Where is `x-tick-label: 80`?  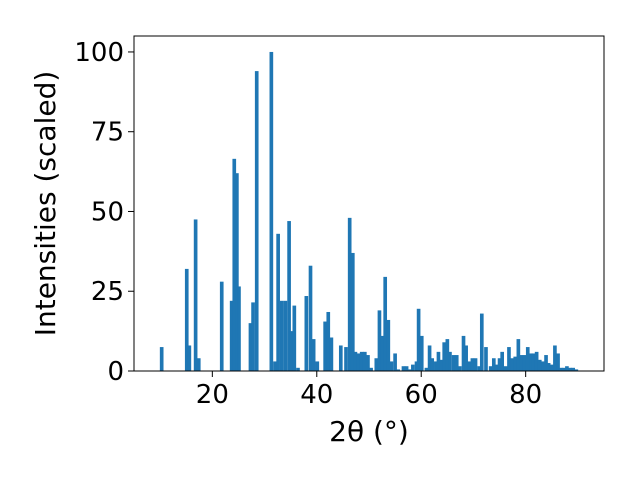 x-tick-label: 80 is located at coordinates (525, 395).